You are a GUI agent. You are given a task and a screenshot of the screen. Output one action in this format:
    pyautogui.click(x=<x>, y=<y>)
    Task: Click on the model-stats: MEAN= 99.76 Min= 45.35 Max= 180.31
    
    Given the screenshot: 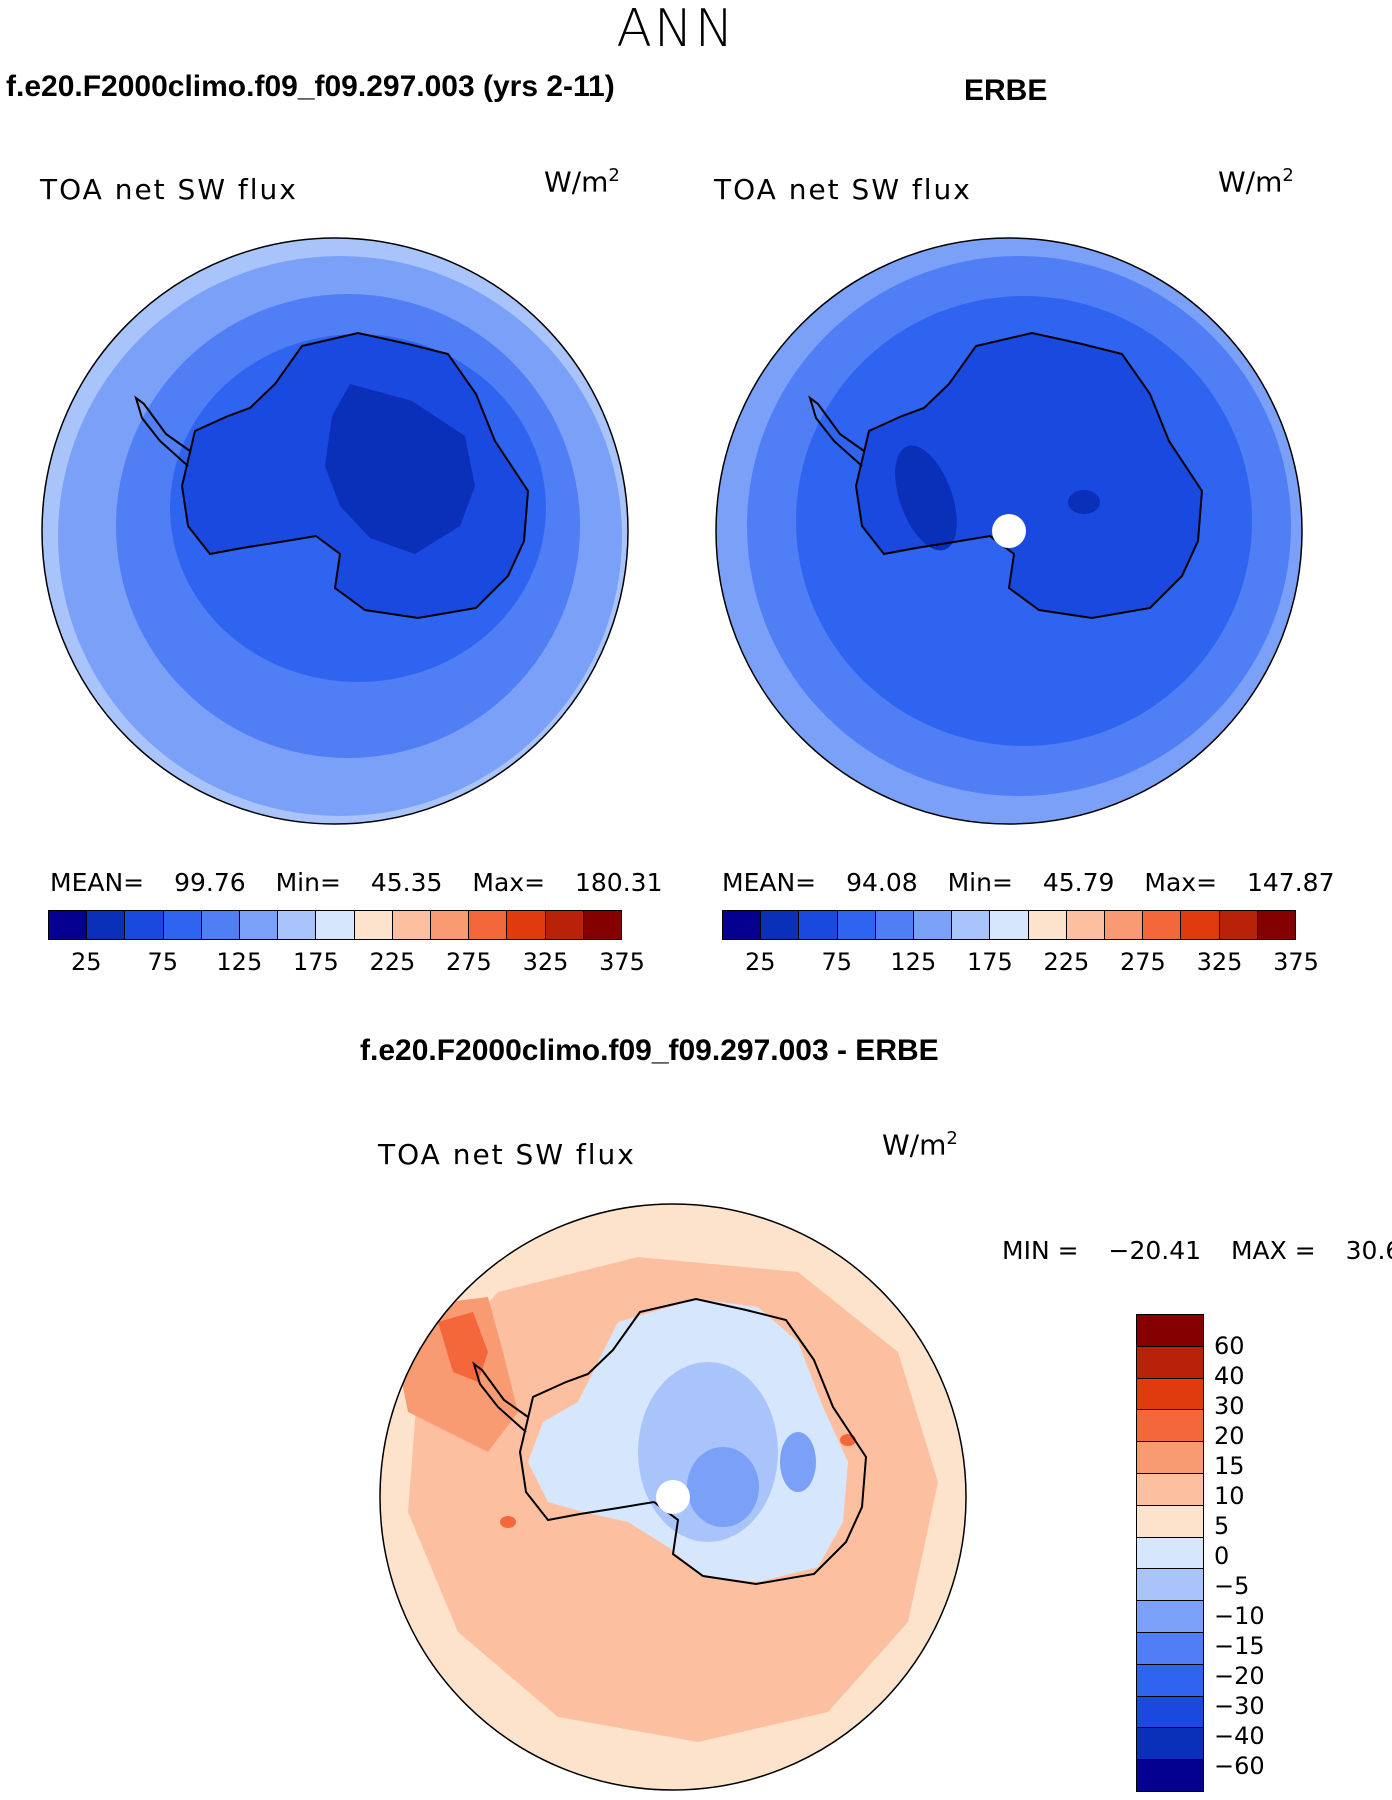 What is the action you would take?
    pyautogui.click(x=356, y=882)
    